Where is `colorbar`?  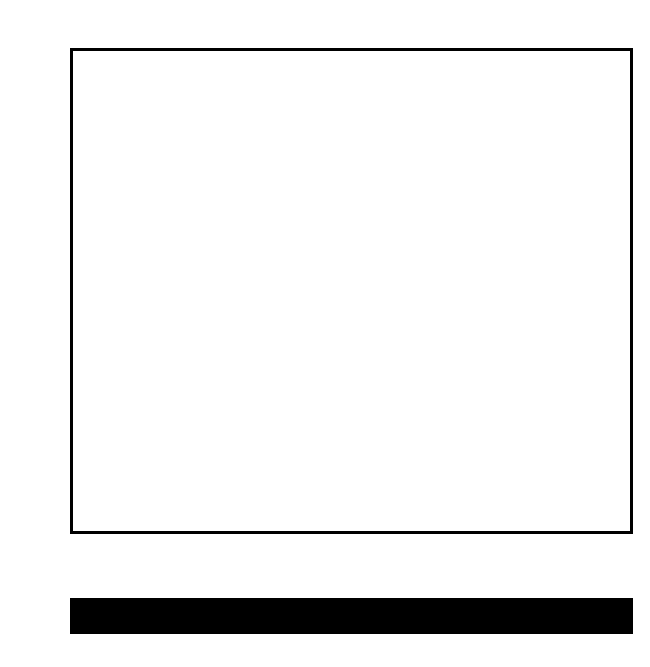 colorbar is located at coordinates (351, 616).